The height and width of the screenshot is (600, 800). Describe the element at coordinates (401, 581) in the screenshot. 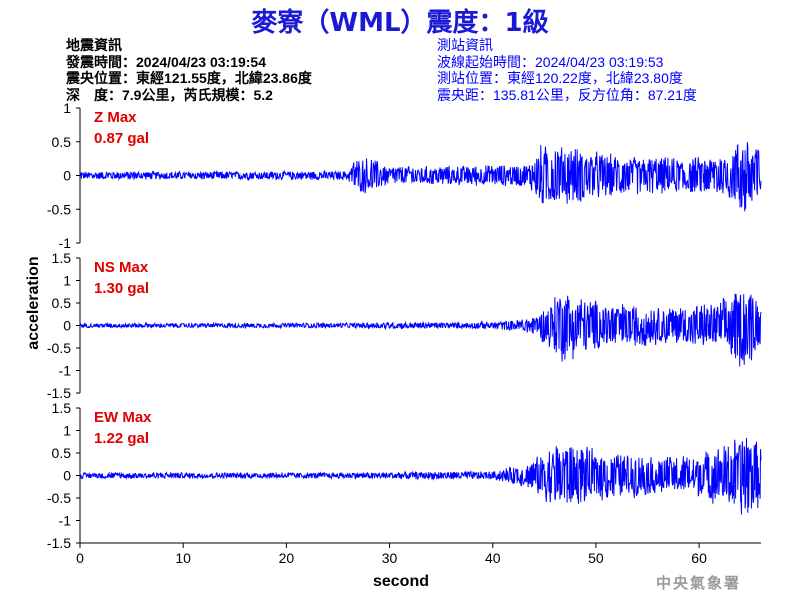

I see `x-axis-title: second` at that location.